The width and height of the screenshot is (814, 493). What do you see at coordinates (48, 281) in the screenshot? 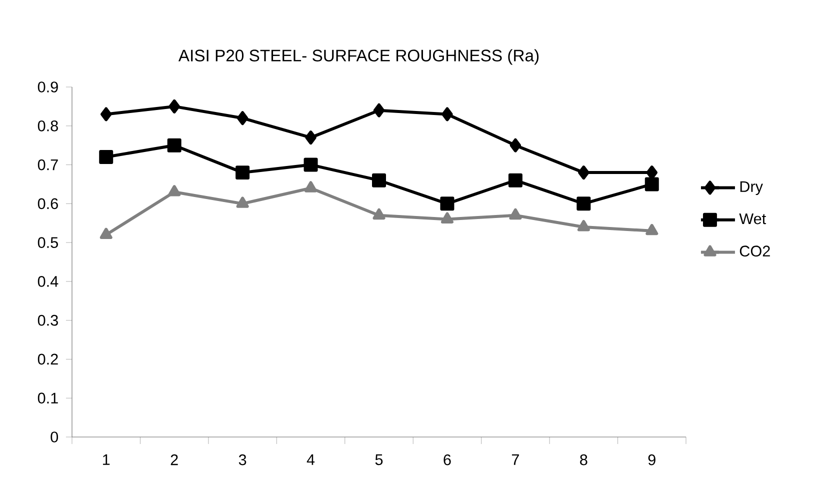
I see `y-tick-label: 0.4` at bounding box center [48, 281].